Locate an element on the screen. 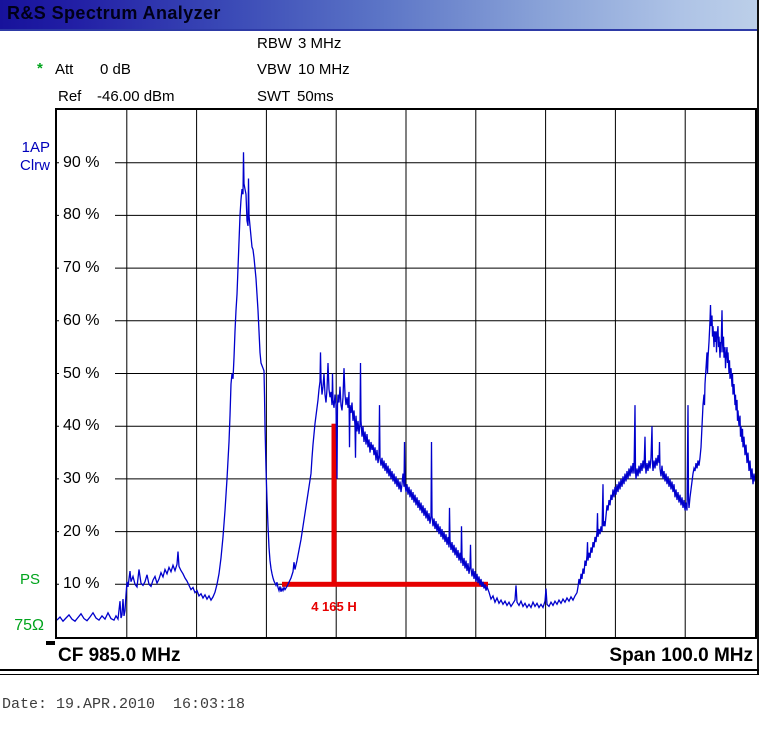 The width and height of the screenshot is (761, 738). y-tick-label: 90 % is located at coordinates (87, 162).